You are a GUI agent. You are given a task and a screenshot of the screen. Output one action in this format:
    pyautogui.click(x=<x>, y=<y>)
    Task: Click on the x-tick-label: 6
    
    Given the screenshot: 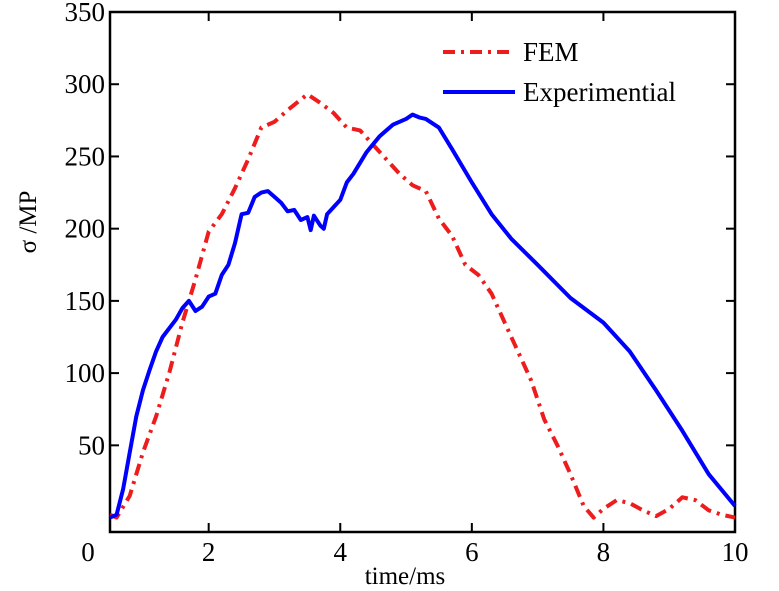 What is the action you would take?
    pyautogui.click(x=472, y=552)
    